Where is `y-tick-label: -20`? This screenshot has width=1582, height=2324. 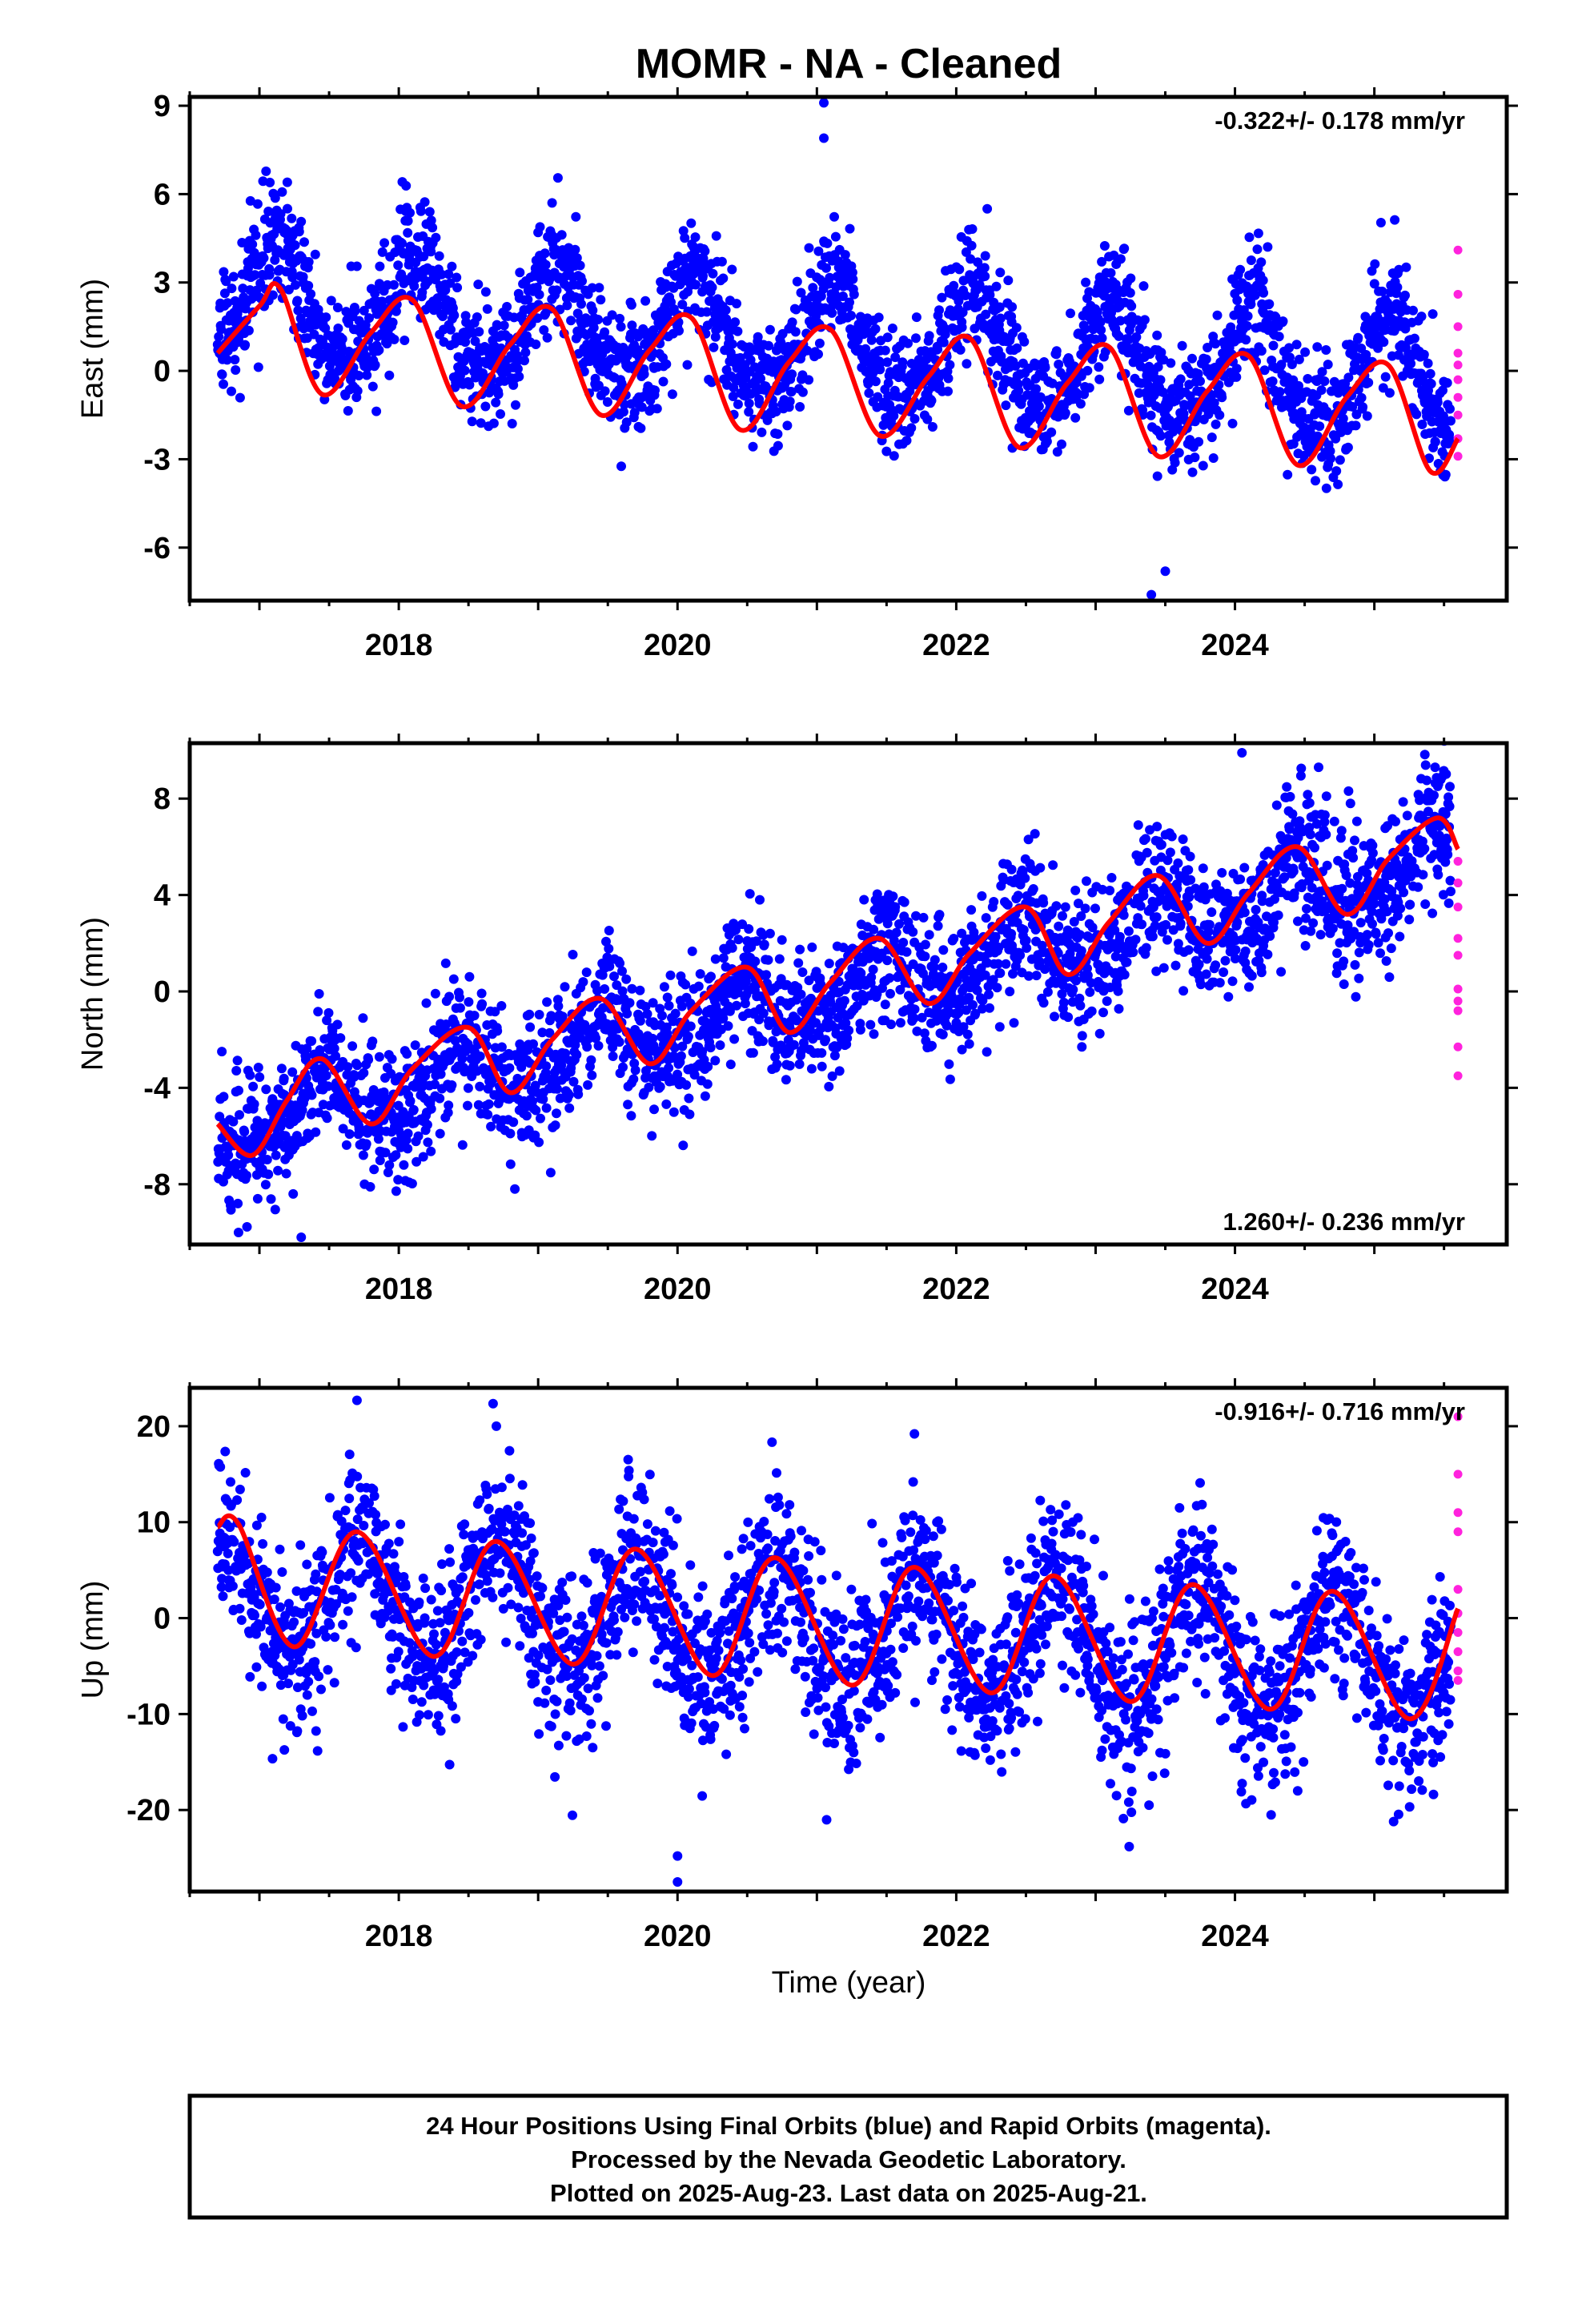
y-tick-label: -20 is located at coordinates (148, 1810).